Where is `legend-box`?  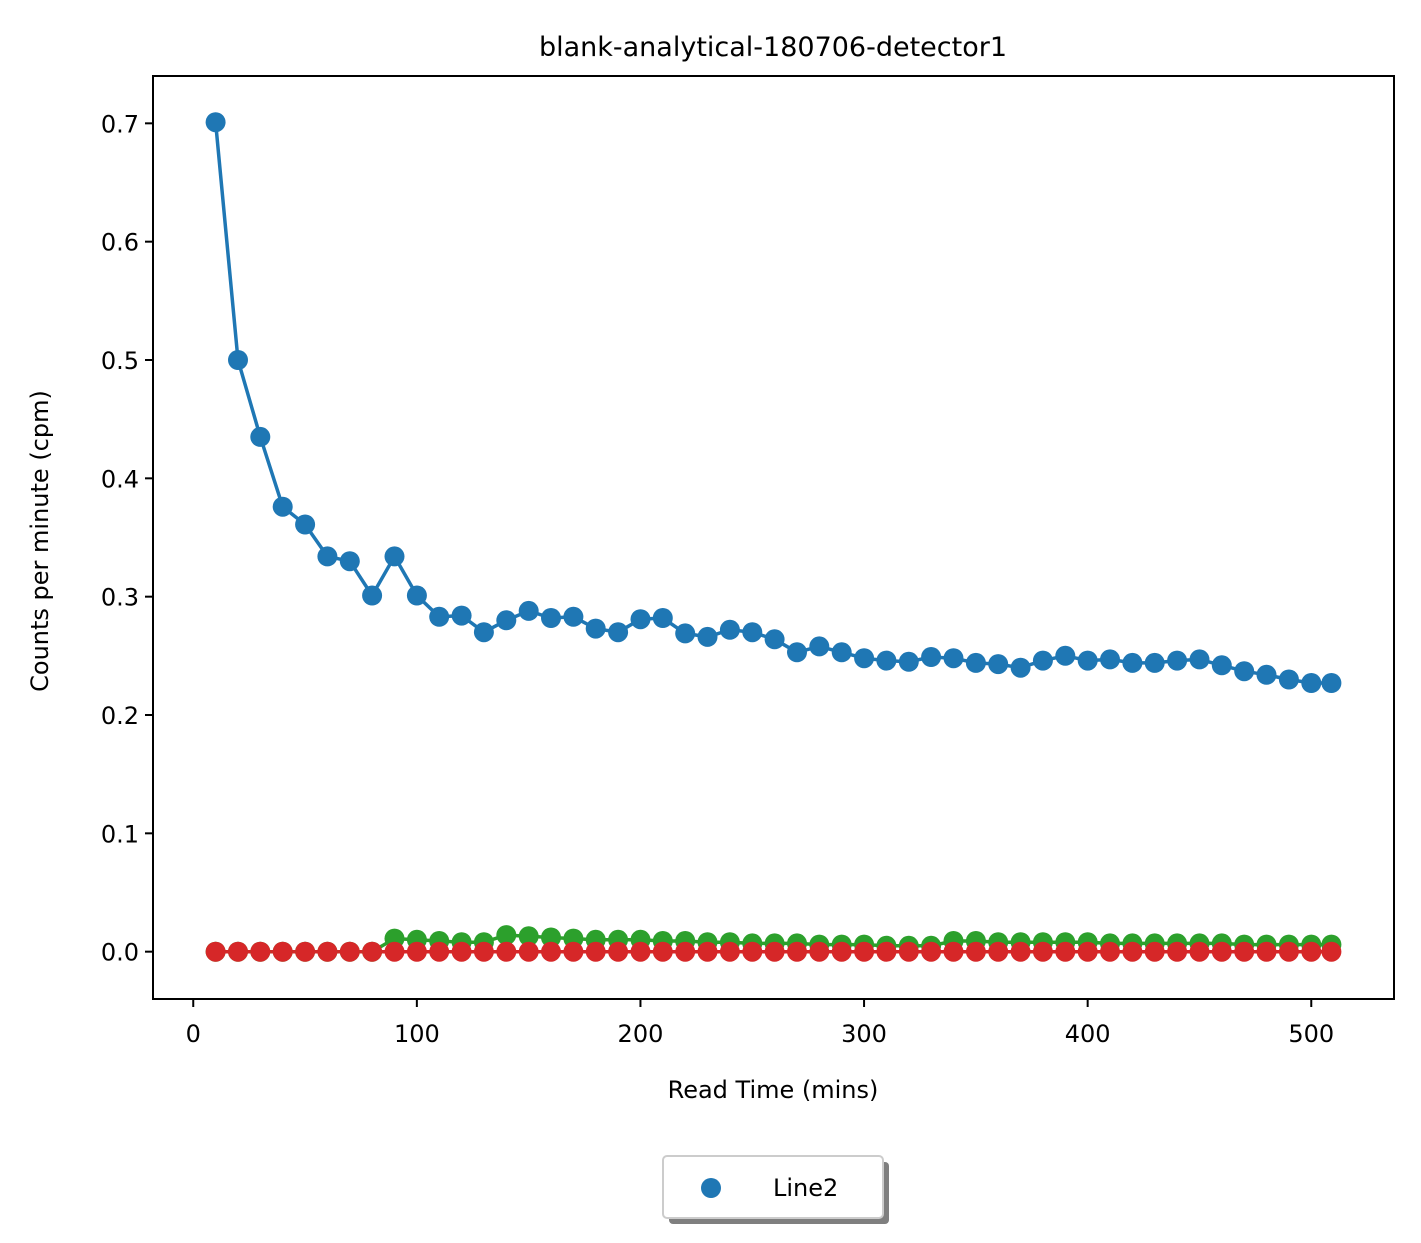
legend-box is located at coordinates (773, 1187).